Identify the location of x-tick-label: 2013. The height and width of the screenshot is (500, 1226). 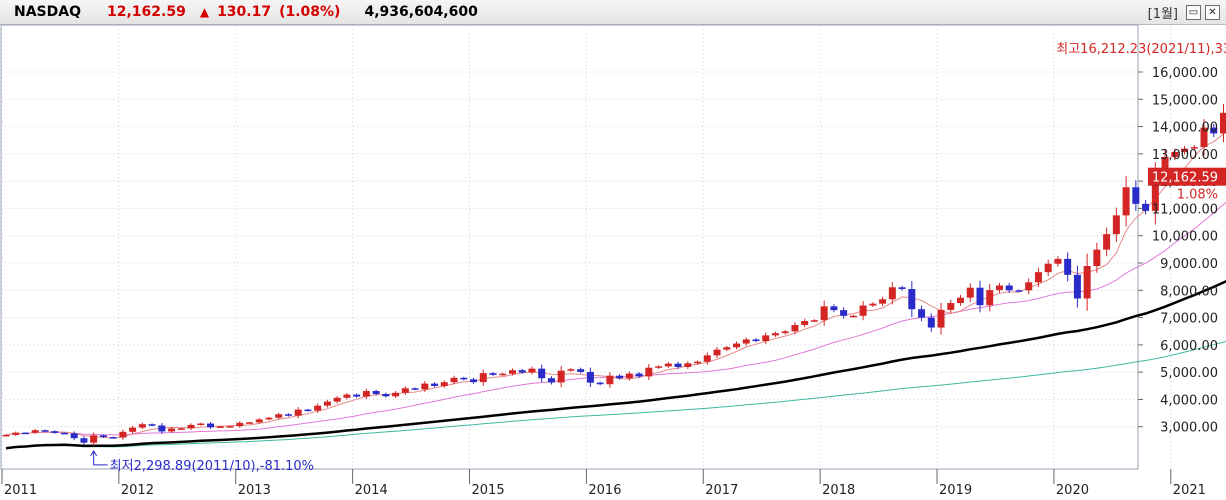
(254, 490).